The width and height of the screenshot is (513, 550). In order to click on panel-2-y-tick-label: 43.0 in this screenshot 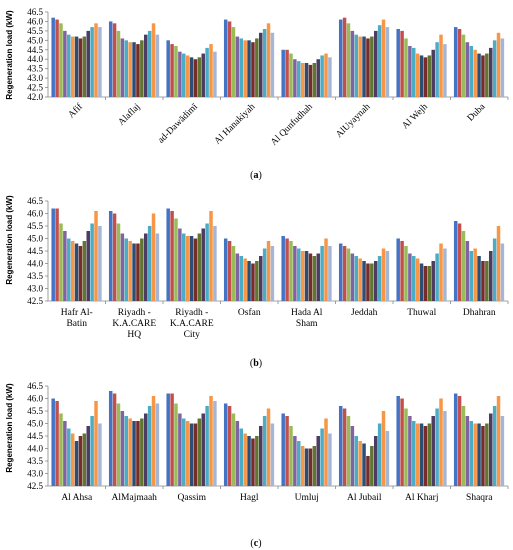, I will do `click(35, 474)`.